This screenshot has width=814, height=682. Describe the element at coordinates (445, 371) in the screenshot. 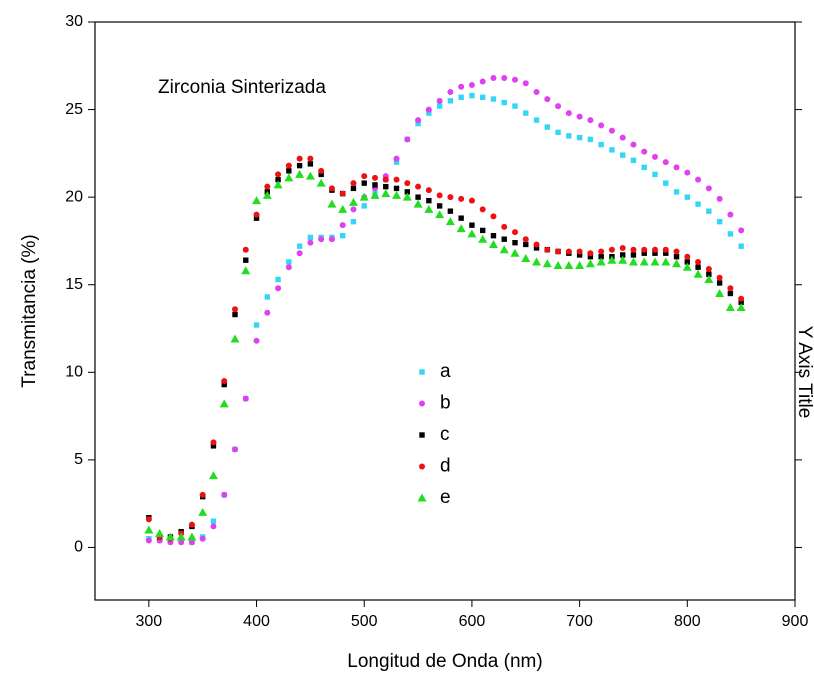

I see `legend-label: a` at that location.